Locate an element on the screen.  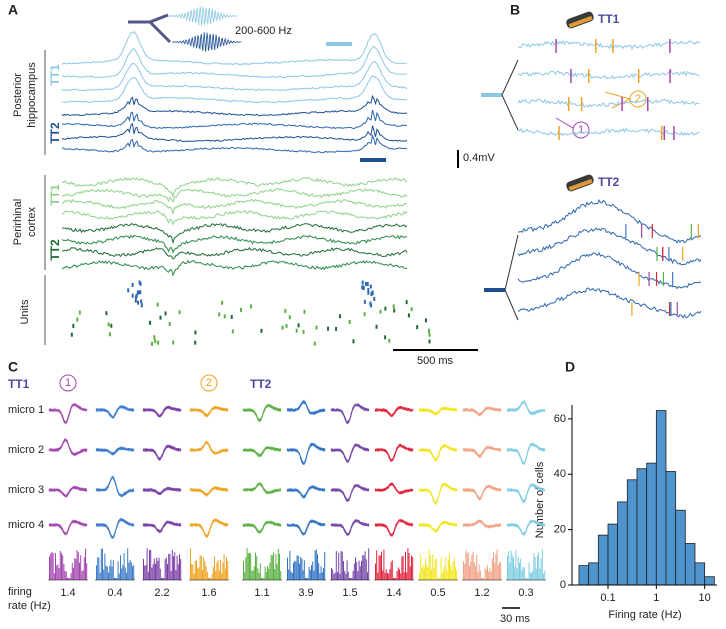
y-tick-label: 20 is located at coordinates (560, 530).